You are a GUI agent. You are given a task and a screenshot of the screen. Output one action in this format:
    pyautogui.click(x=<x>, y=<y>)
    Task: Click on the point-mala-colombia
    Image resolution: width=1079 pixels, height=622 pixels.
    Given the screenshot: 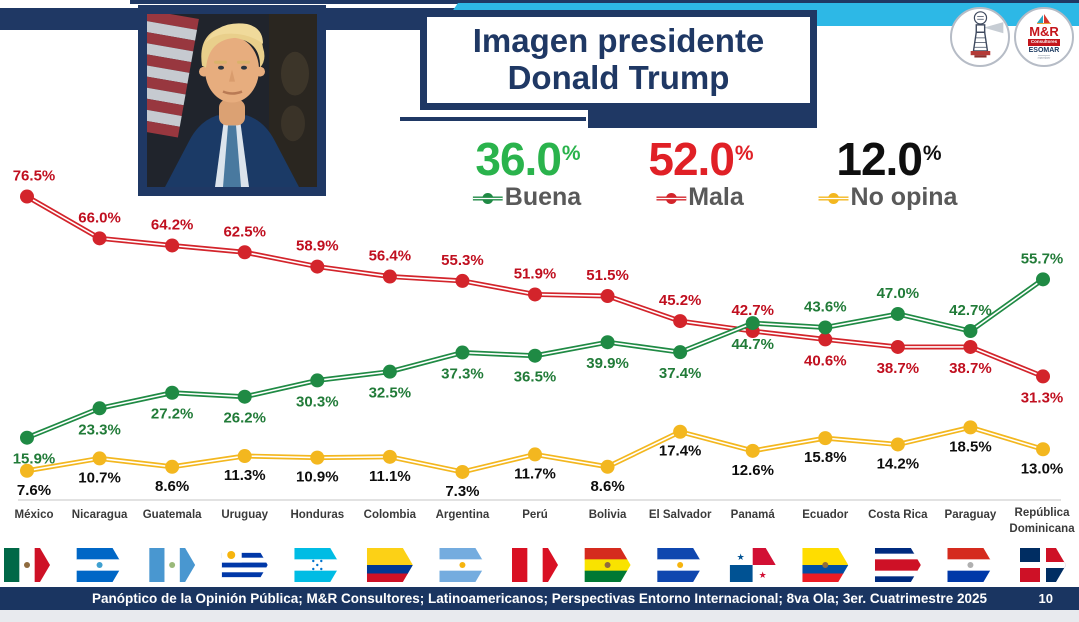 What is the action you would take?
    pyautogui.click(x=389, y=276)
    